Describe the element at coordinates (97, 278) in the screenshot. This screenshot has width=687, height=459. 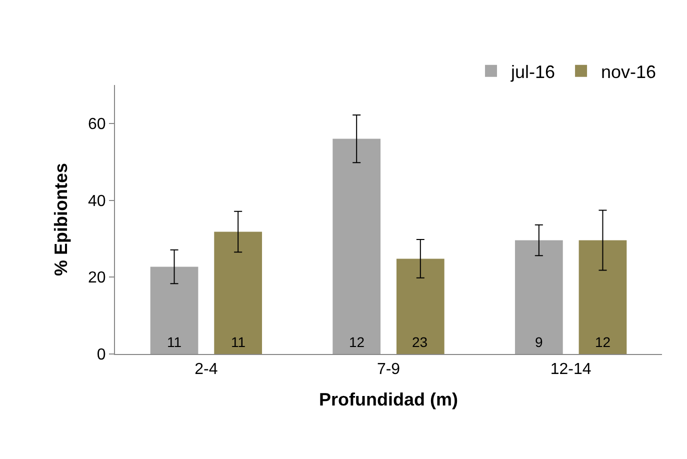
I see `y-tick-label: 20` at that location.